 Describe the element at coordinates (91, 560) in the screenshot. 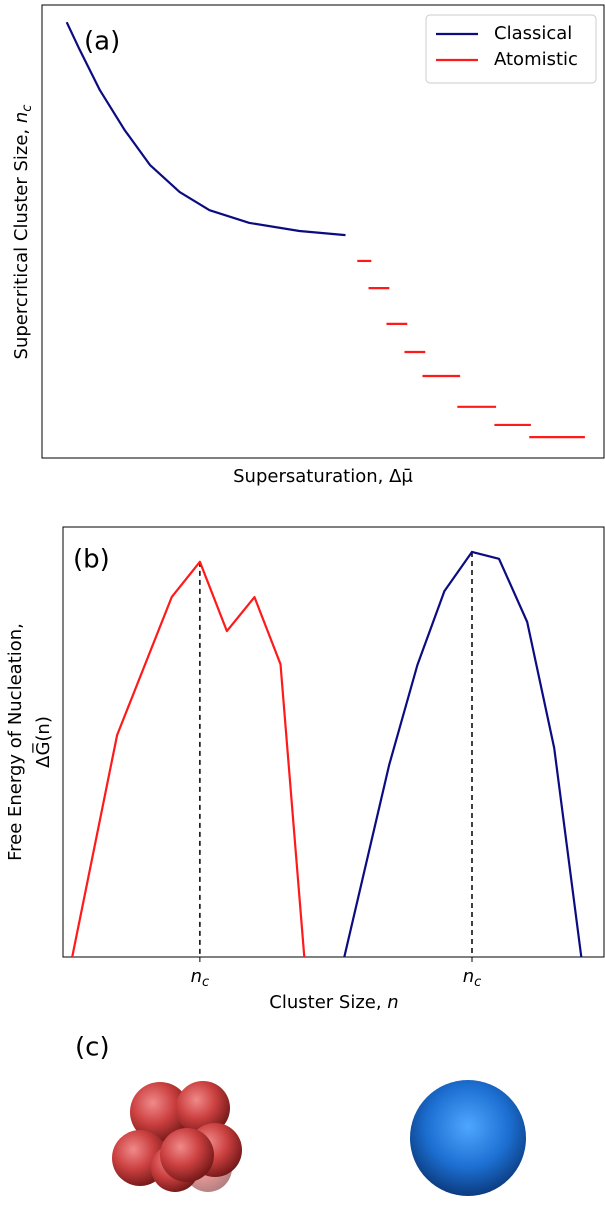

I see `panel-label: (b)` at that location.